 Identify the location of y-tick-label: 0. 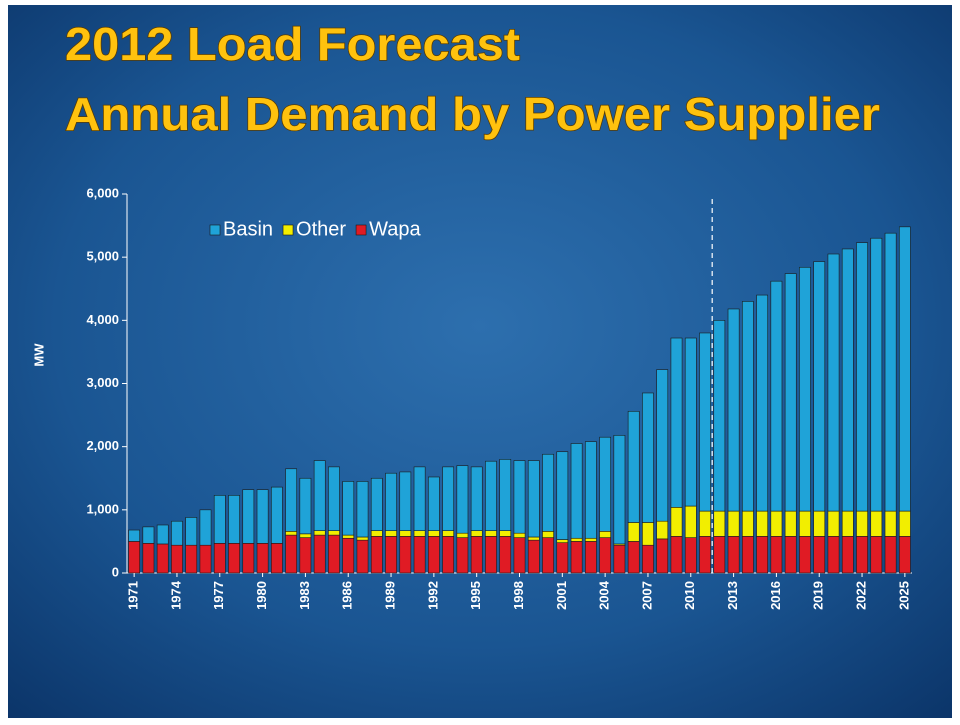
(115, 571).